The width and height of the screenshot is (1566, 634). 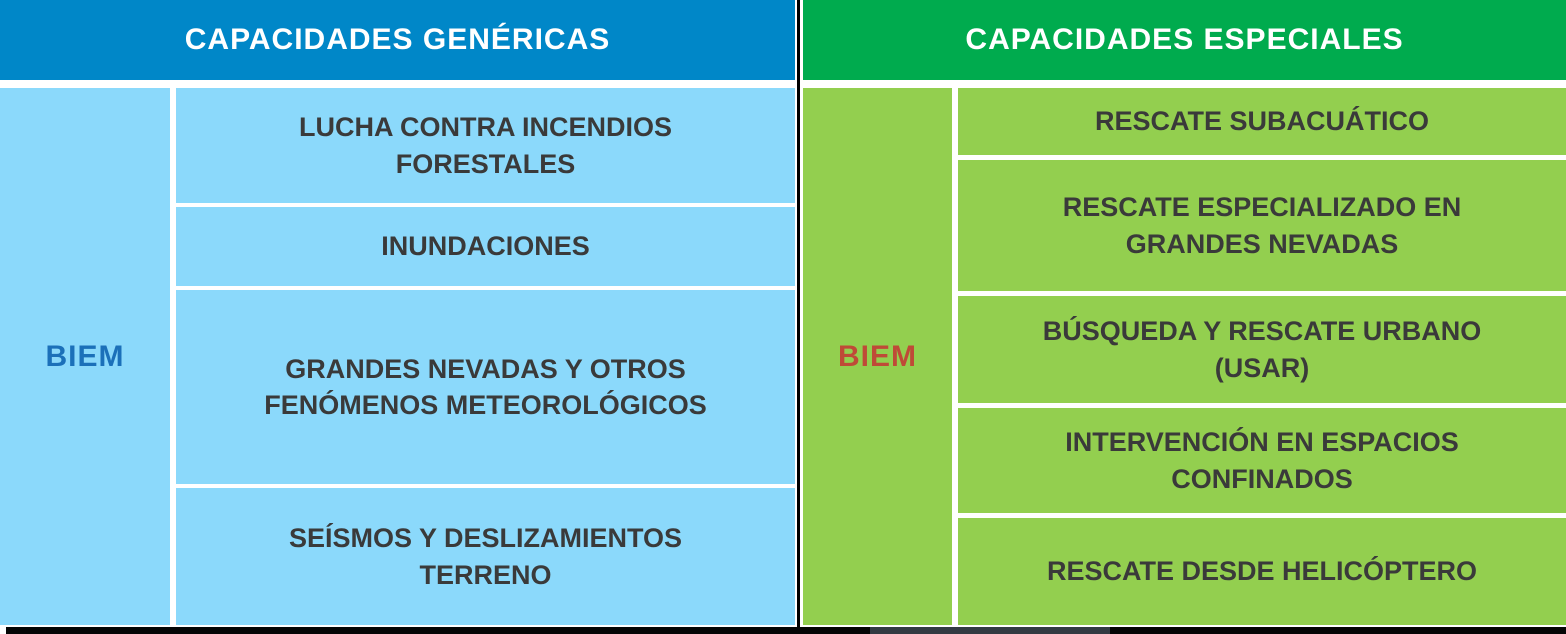 What do you see at coordinates (990, 630) in the screenshot?
I see `bottom-background-strip-segment` at bounding box center [990, 630].